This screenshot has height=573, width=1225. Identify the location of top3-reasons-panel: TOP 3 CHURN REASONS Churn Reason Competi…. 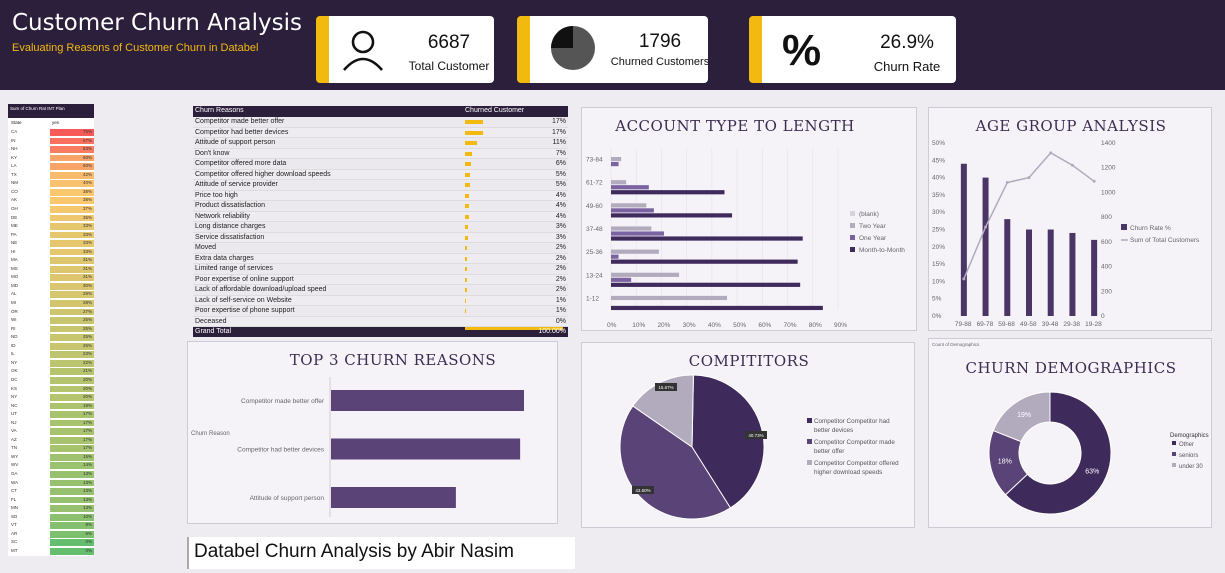
(372, 432).